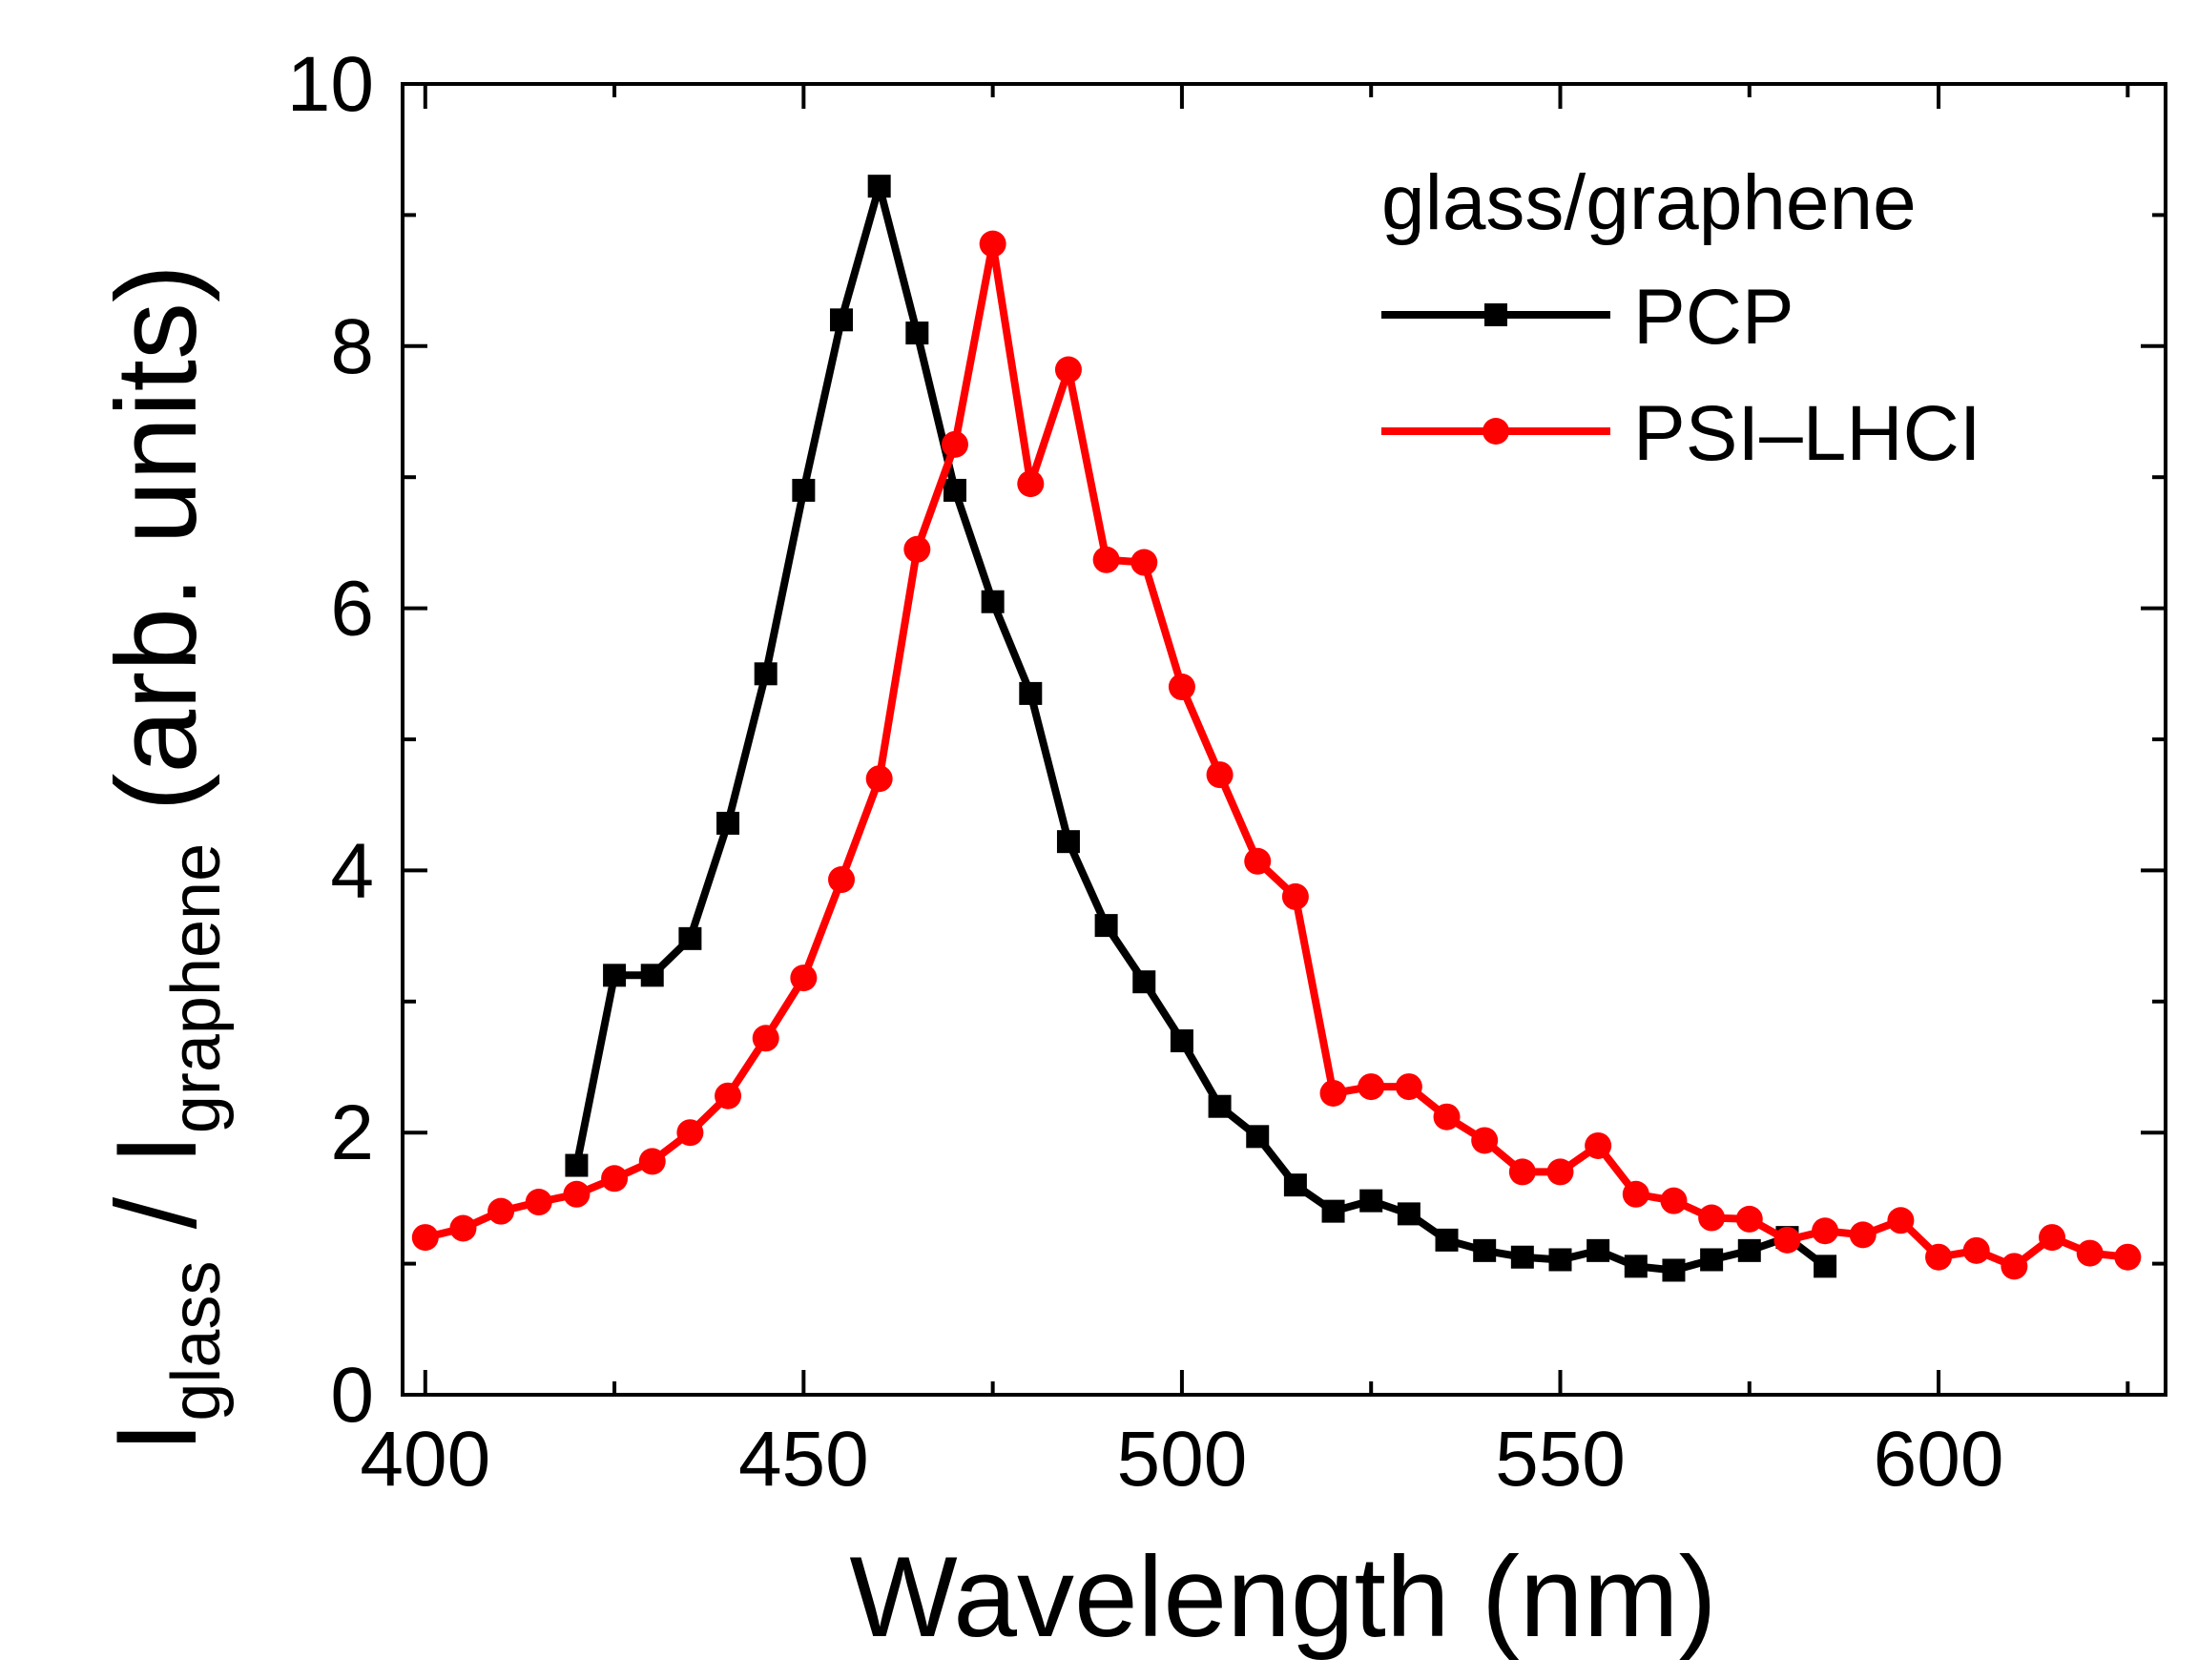 This screenshot has width=2198, height=1680. I want to click on y-tick-label: 0, so click(352, 1395).